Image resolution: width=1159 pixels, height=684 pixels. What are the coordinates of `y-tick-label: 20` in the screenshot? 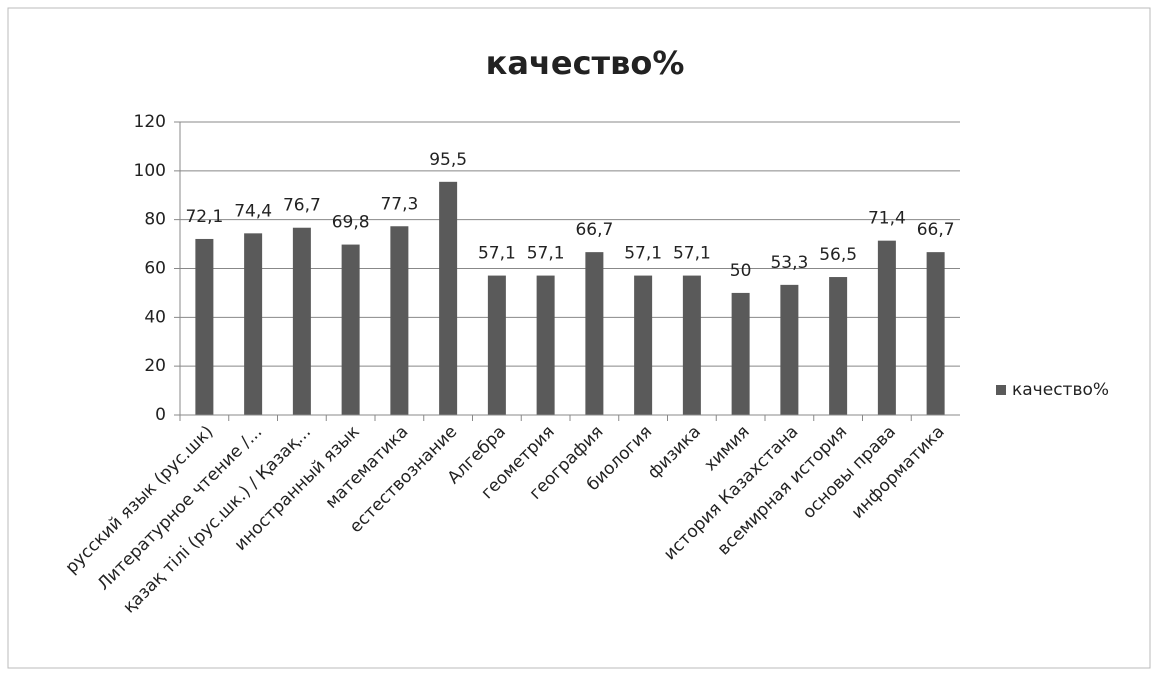 It's located at (155, 366).